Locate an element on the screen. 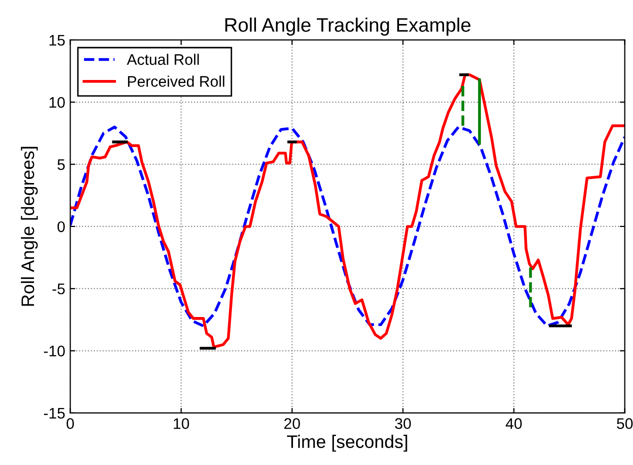 This screenshot has width=633, height=465. x-tick-label: 10 is located at coordinates (182, 424).